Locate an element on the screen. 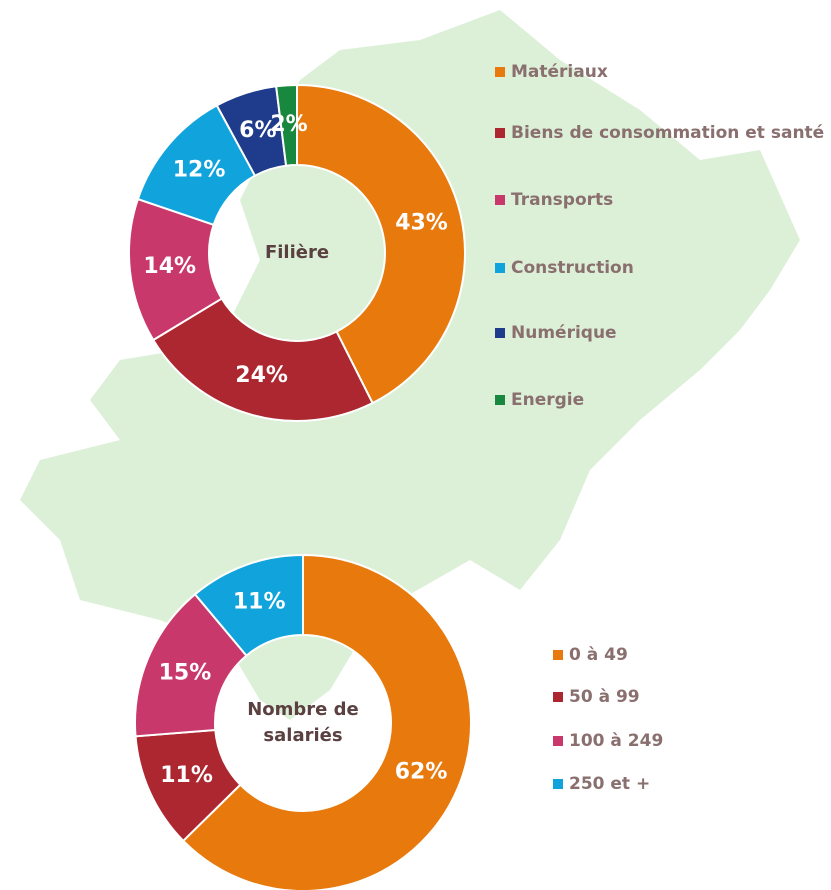 Image resolution: width=831 pixels, height=890 pixels. legend-label: 250 et + is located at coordinates (610, 784).